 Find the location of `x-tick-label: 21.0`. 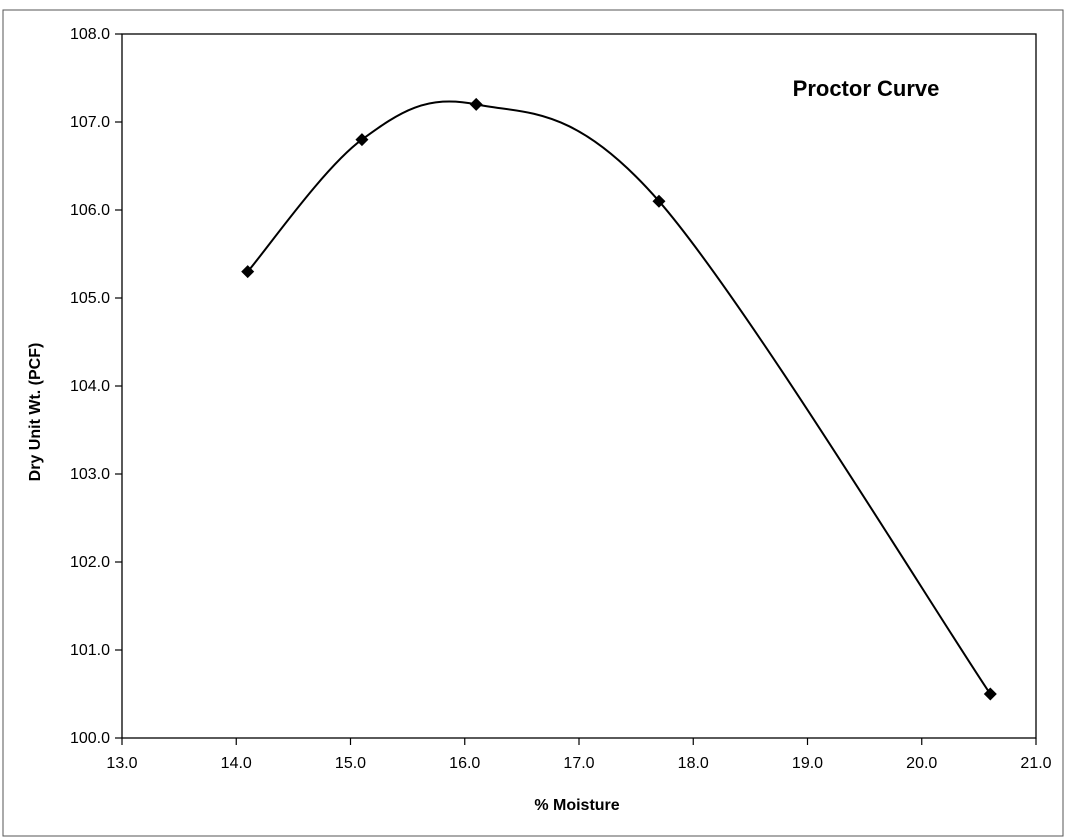

x-tick-label: 21.0 is located at coordinates (1035, 763).